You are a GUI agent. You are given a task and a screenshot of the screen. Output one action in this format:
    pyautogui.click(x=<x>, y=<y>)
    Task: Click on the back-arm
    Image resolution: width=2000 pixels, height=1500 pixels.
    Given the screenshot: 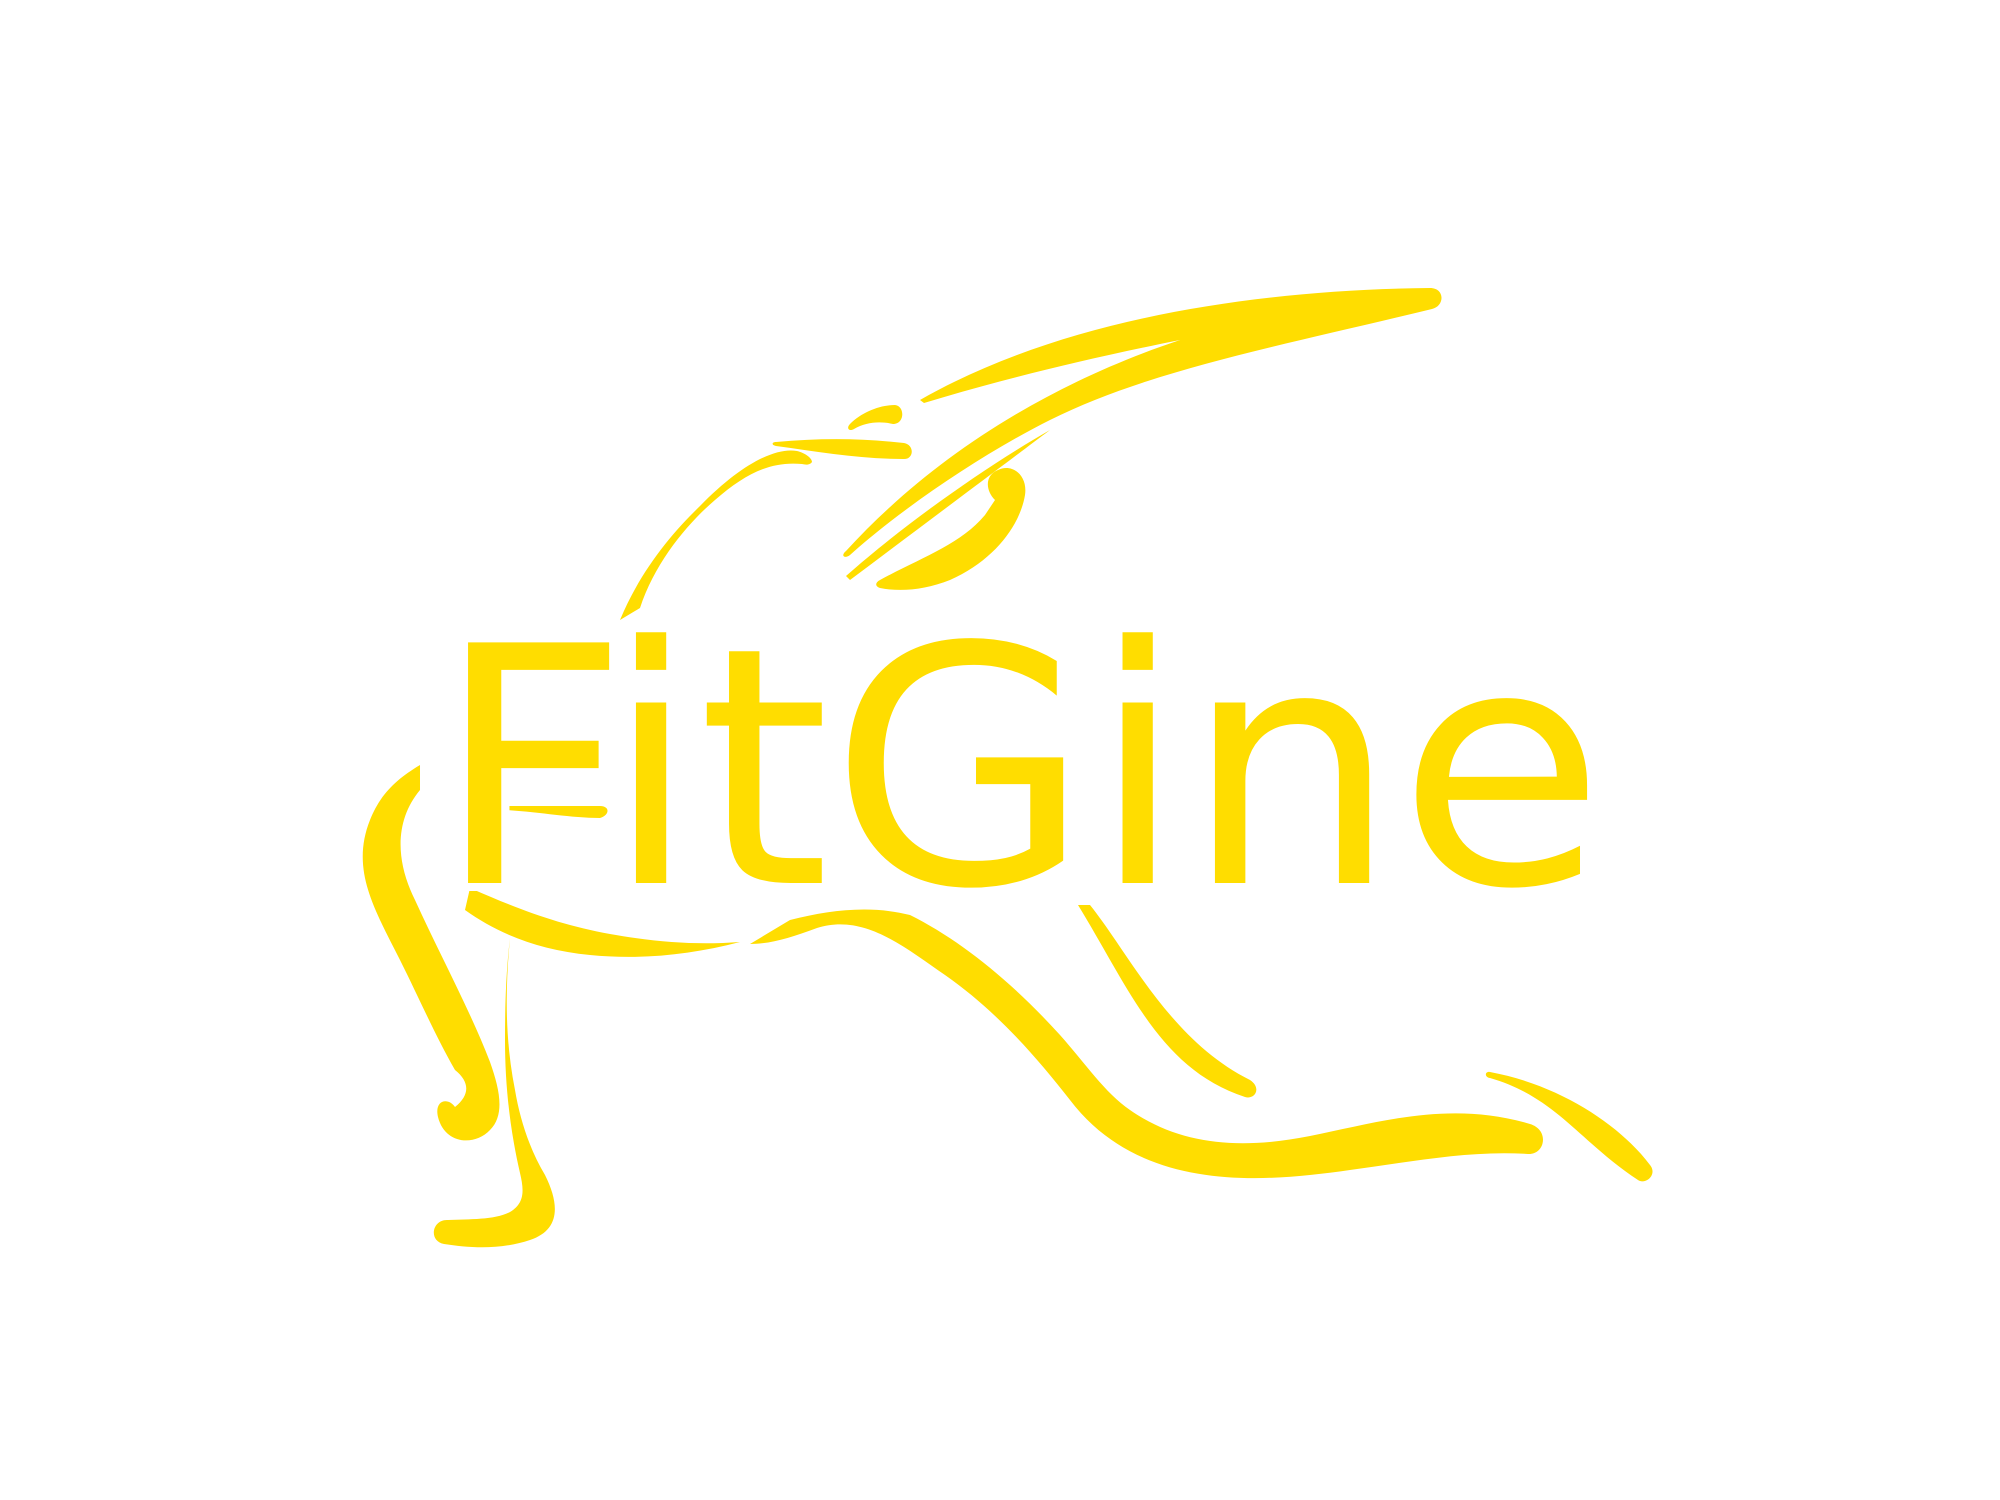 What is the action you would take?
    pyautogui.click(x=1167, y=1001)
    